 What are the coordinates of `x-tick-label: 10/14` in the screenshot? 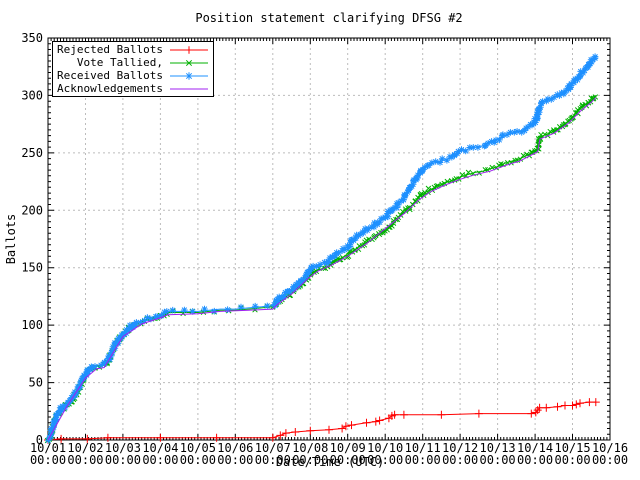 It's located at (535, 448).